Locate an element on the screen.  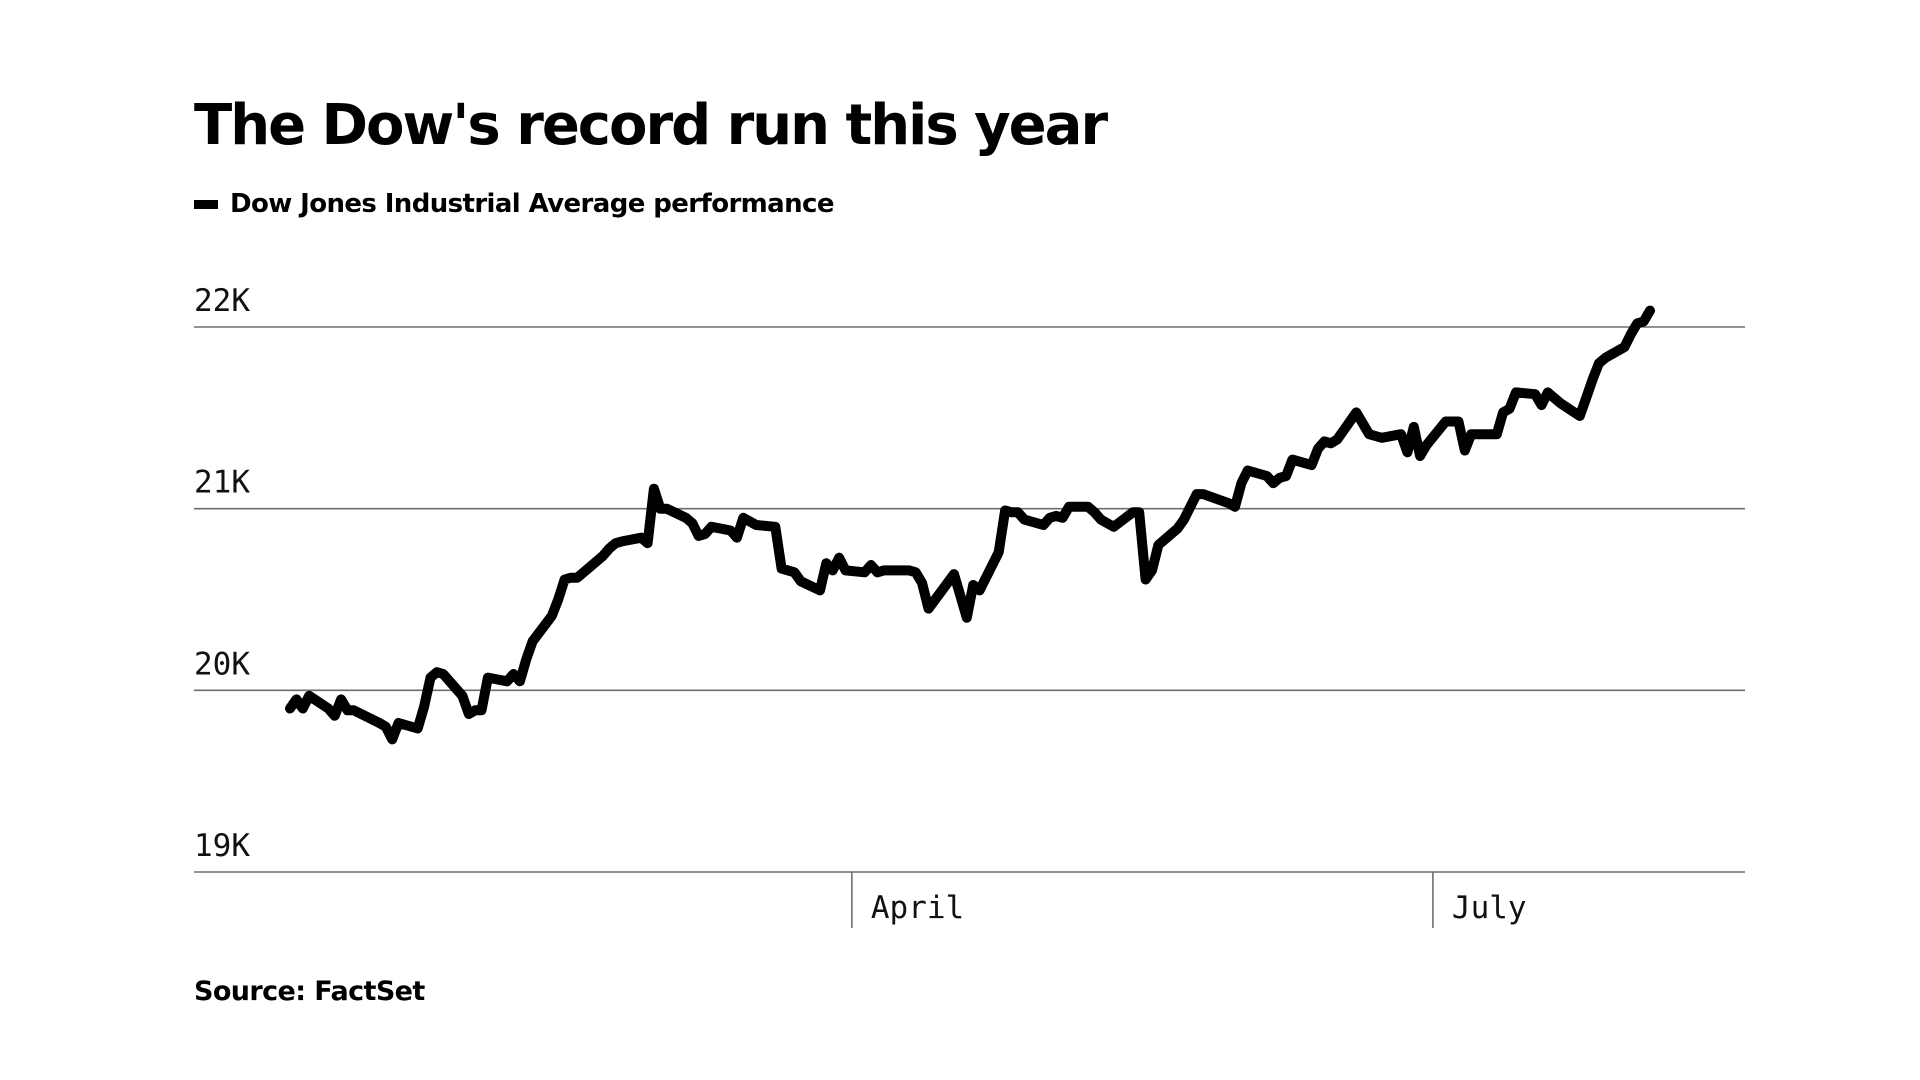
legend-swatch is located at coordinates (206, 204).